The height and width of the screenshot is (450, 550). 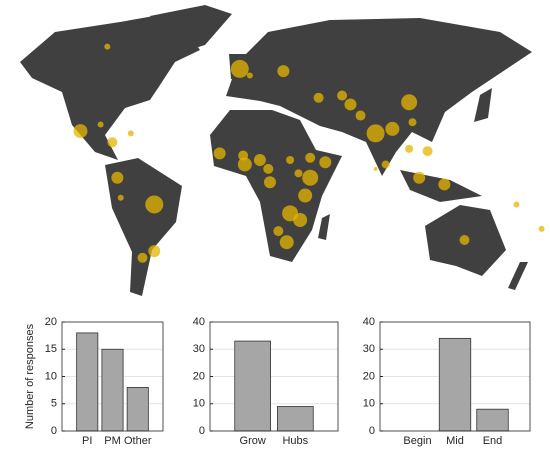 I want to click on y-tick-label: 5, so click(x=54, y=404).